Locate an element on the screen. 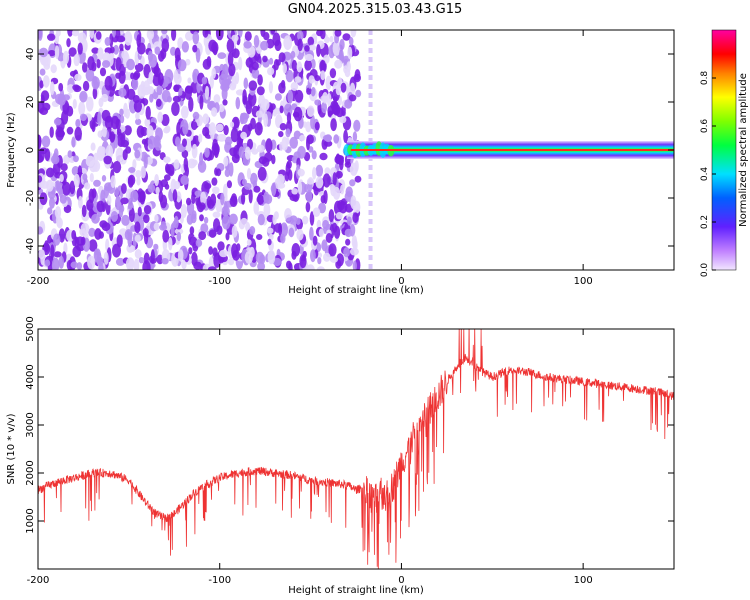  snr-y-tick-label: 5000 is located at coordinates (30, 328).